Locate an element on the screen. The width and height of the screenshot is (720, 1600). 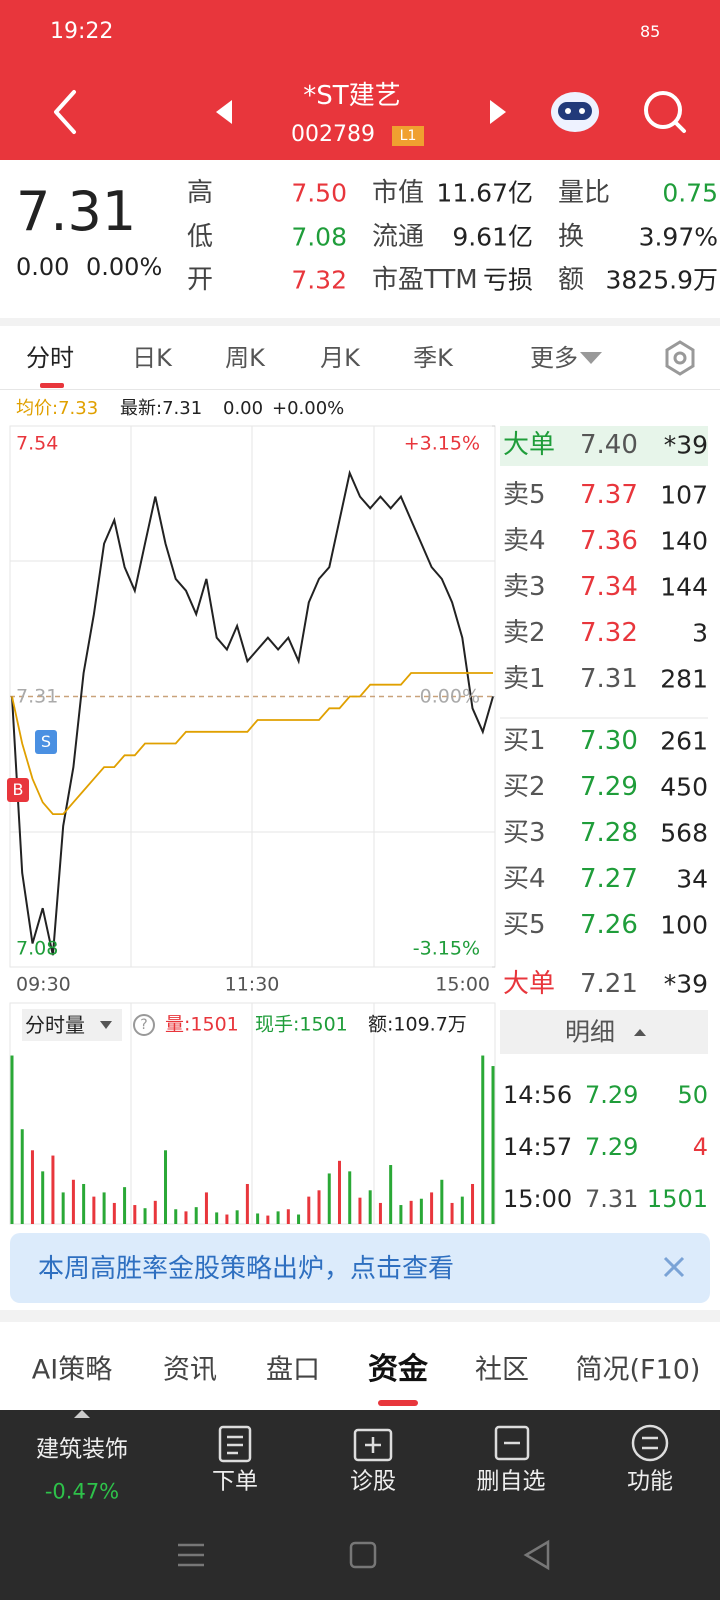
order-icon is located at coordinates (235, 1444).